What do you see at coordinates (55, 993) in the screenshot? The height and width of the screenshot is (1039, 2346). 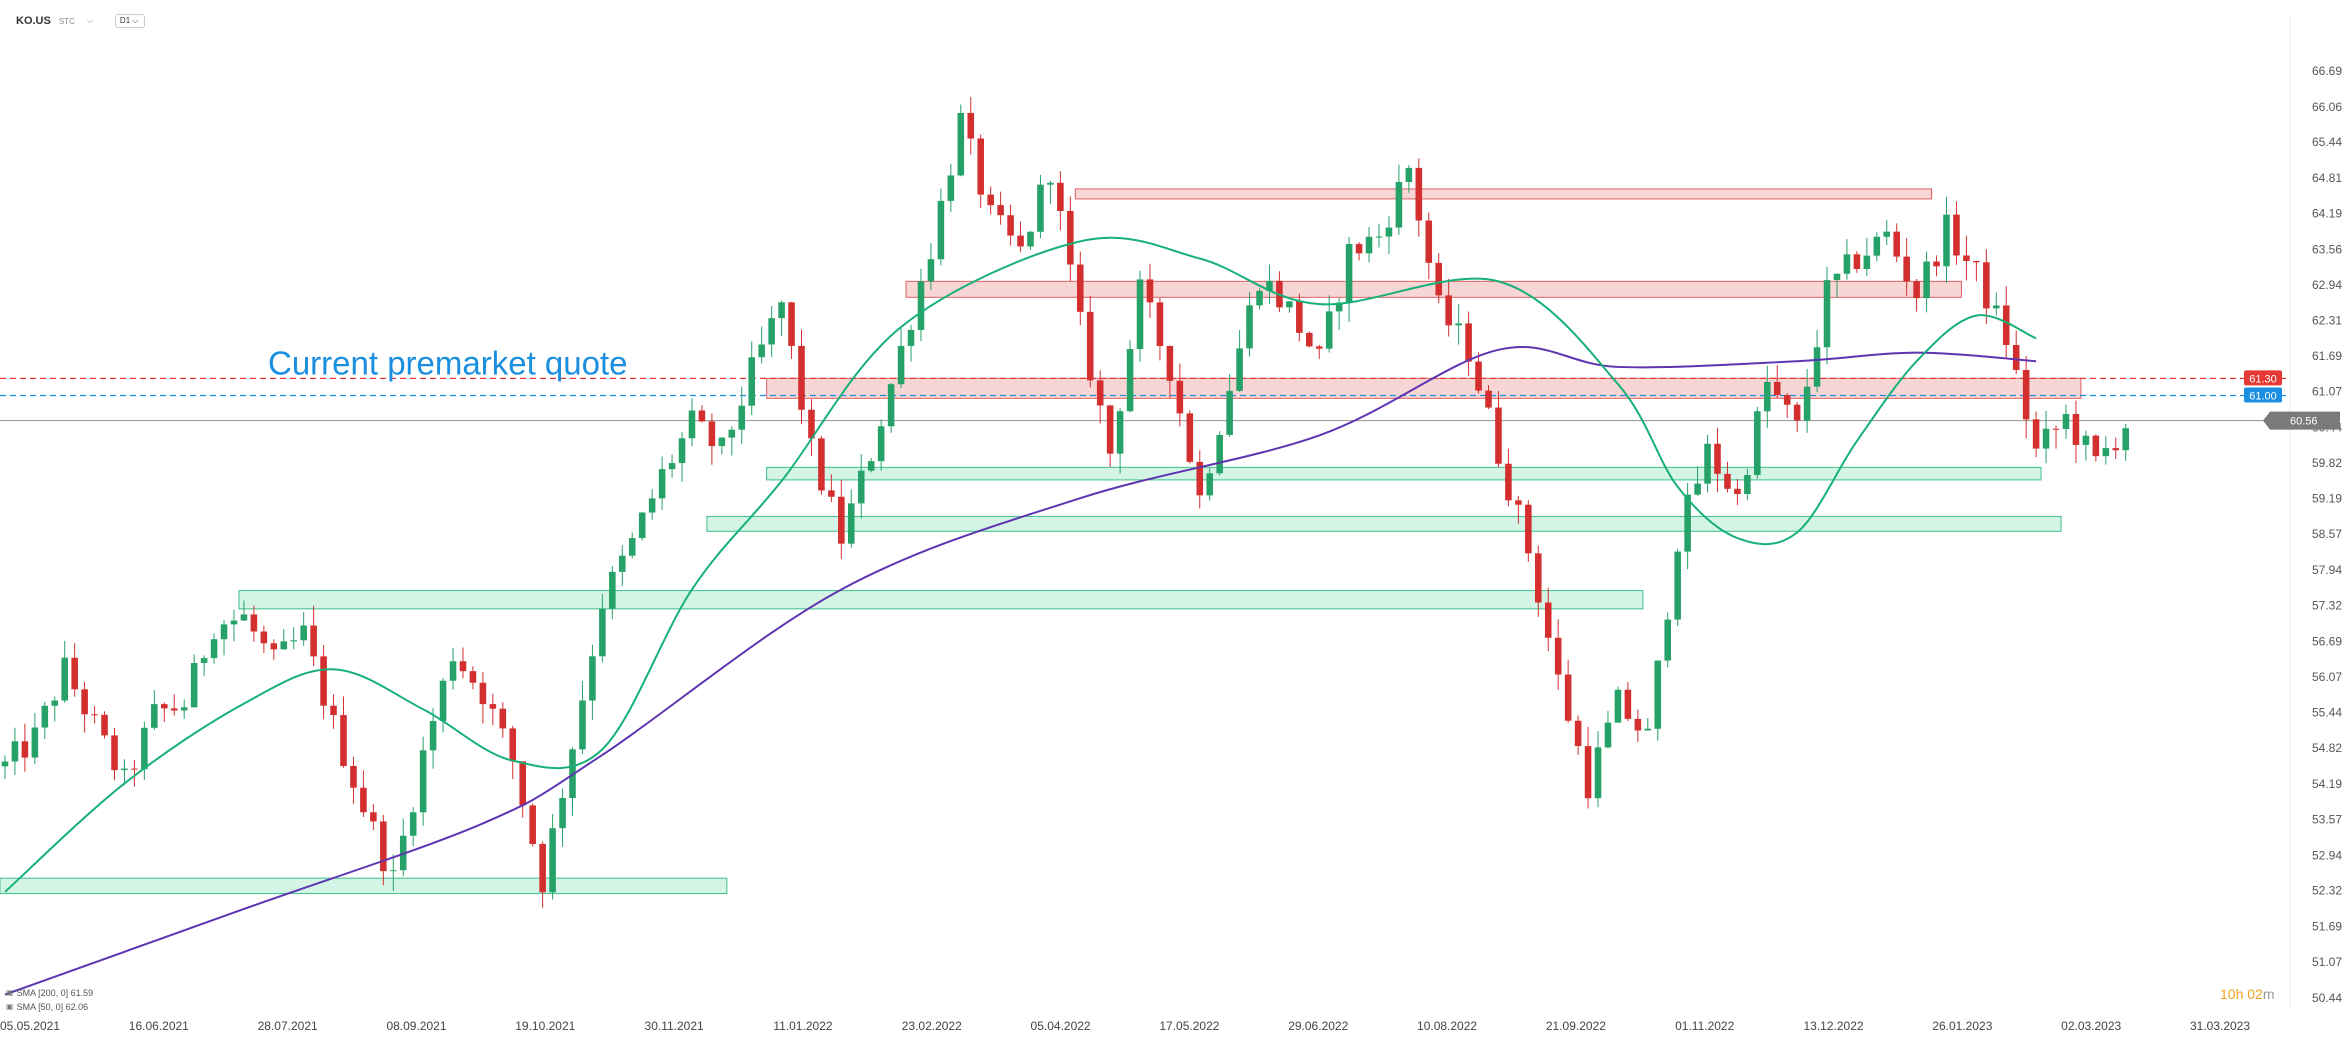 I see `legend-label: SMA [200, 0] 61.59` at bounding box center [55, 993].